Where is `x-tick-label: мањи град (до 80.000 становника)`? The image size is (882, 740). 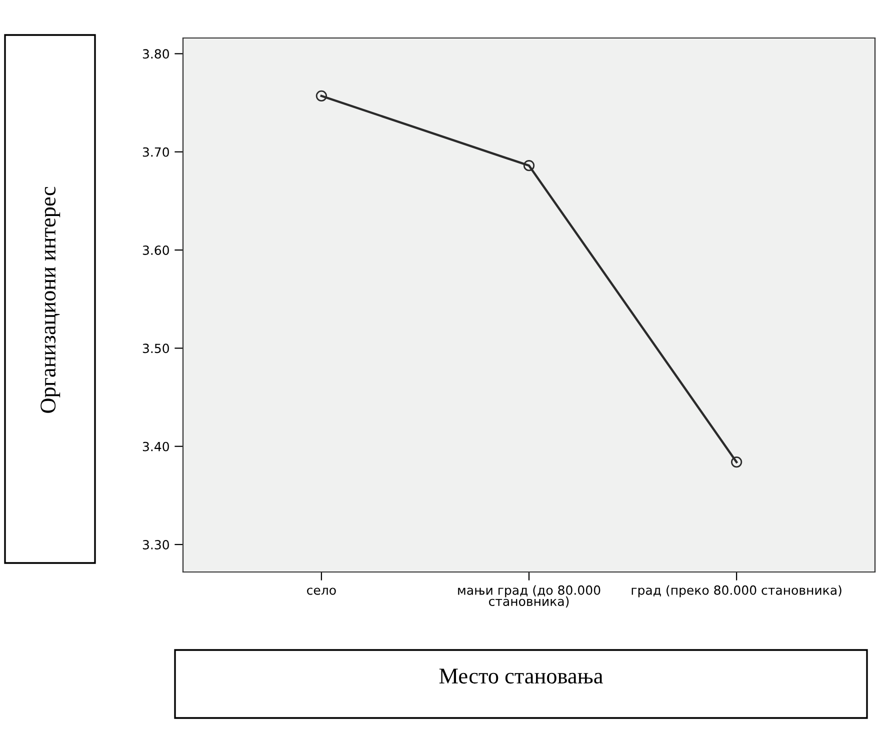 x-tick-label: мањи град (до 80.000 становника) is located at coordinates (529, 596).